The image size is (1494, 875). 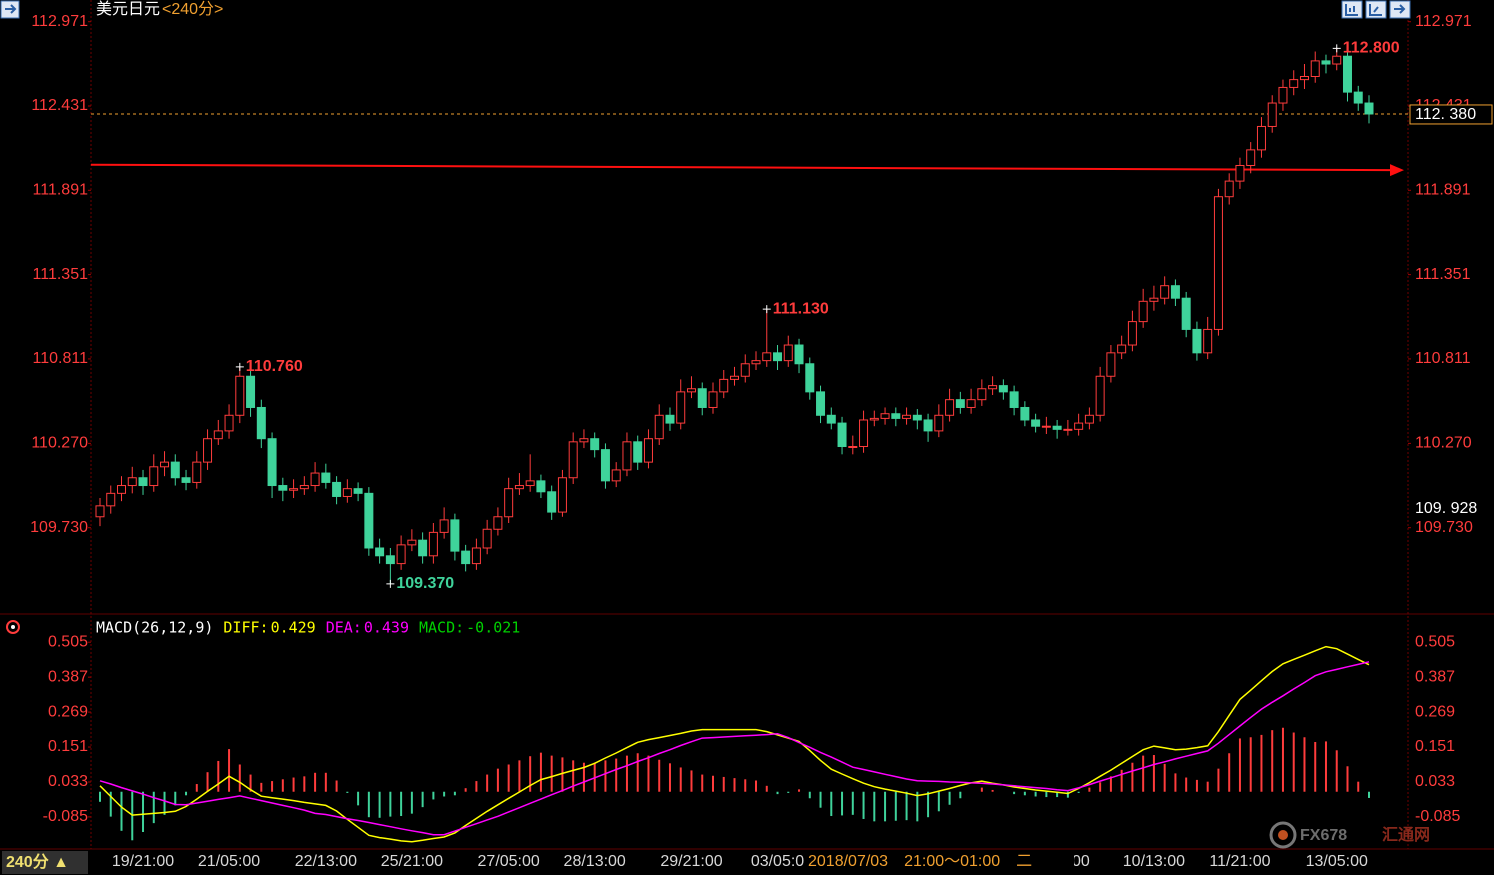 What do you see at coordinates (1323, 835) in the screenshot?
I see `watermark-brand: FX678` at bounding box center [1323, 835].